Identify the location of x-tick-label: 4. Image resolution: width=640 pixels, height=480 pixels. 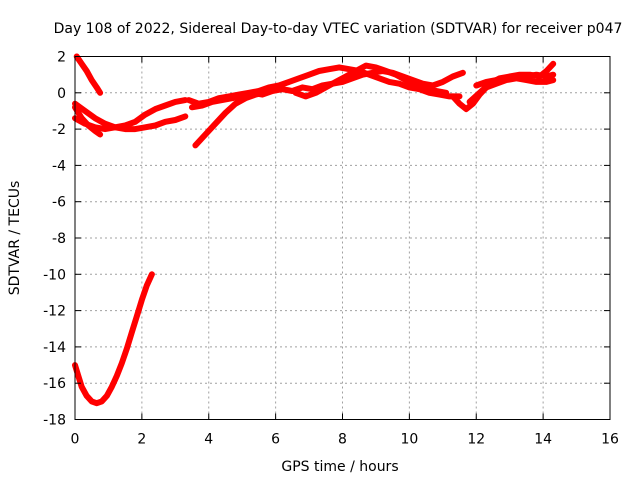
(208, 440).